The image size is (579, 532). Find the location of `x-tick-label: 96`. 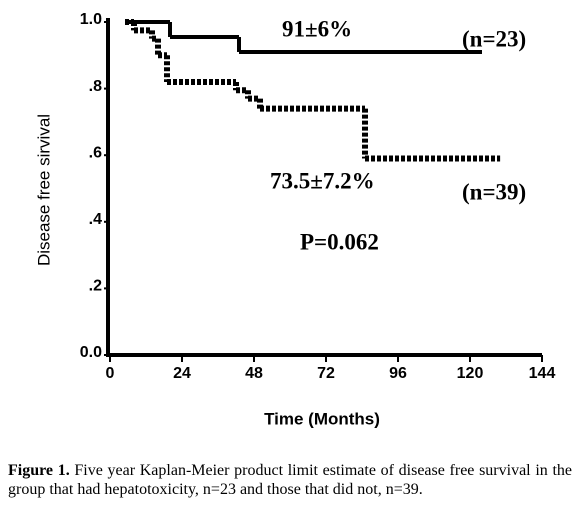

x-tick-label: 96 is located at coordinates (398, 373).